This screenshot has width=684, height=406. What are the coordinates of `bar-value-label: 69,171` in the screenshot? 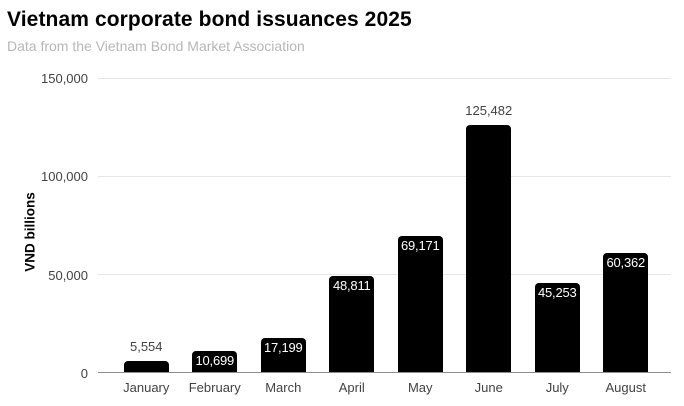 It's located at (420, 245).